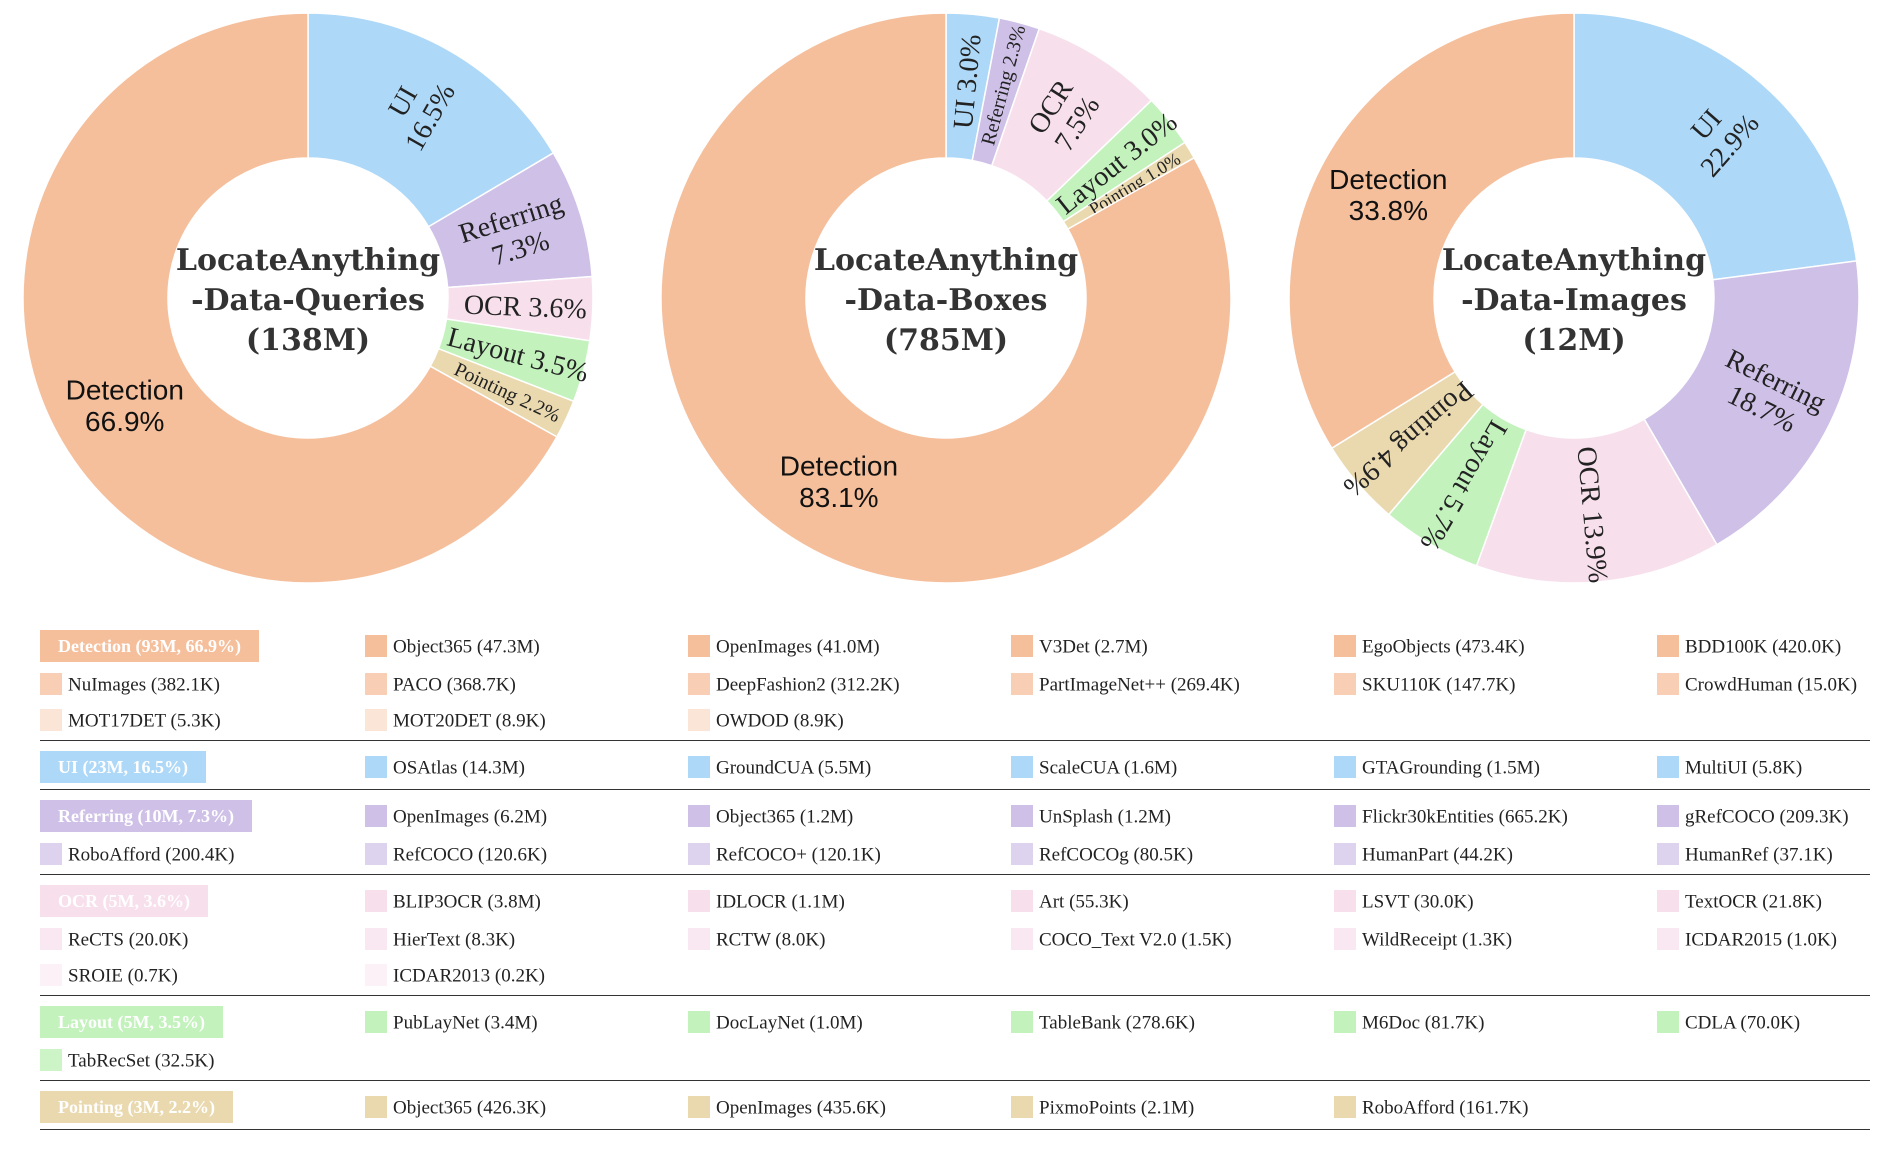 Image resolution: width=1896 pixels, height=1154 pixels. Describe the element at coordinates (1728, 1023) in the screenshot. I see `legend-item: CDLA (70.0K)` at that location.